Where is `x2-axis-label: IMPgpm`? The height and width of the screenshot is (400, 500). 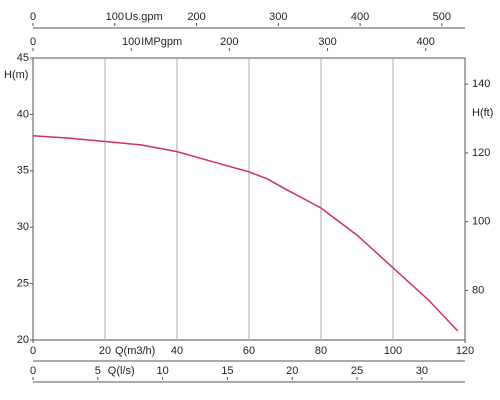 x2-axis-label: IMPgpm is located at coordinates (161, 42).